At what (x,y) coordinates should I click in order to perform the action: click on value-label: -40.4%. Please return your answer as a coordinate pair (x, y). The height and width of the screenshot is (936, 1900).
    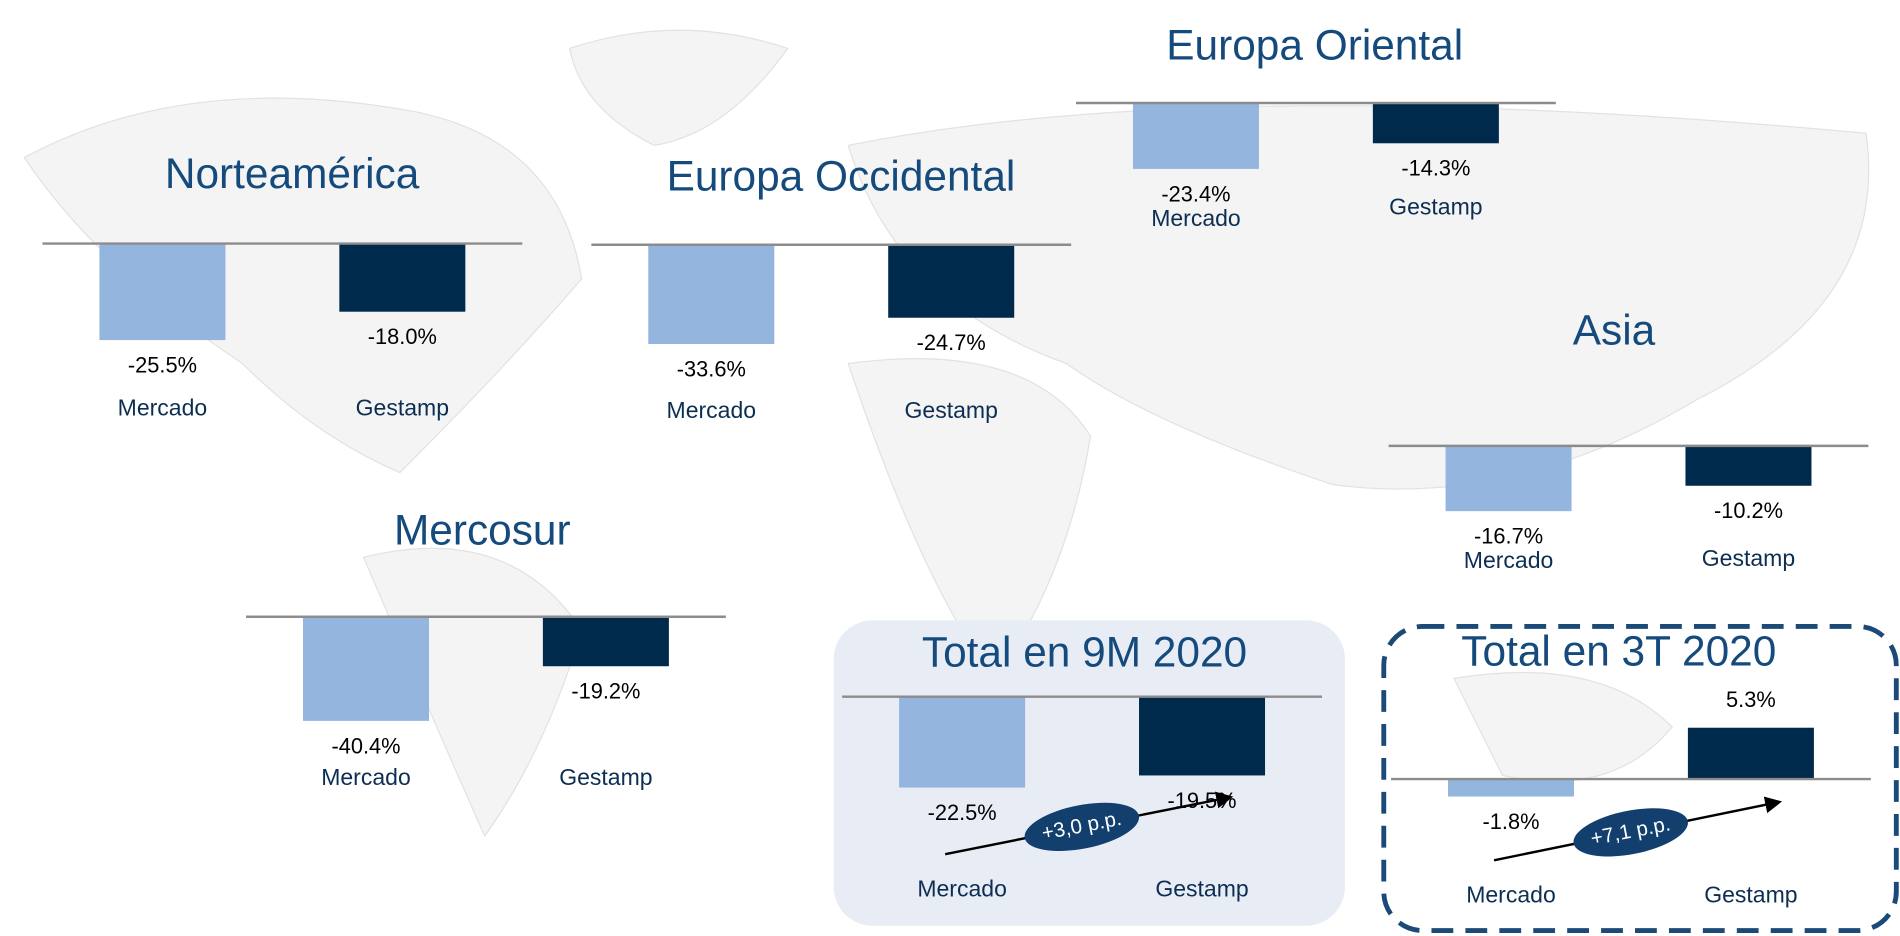
    Looking at the image, I should click on (365, 745).